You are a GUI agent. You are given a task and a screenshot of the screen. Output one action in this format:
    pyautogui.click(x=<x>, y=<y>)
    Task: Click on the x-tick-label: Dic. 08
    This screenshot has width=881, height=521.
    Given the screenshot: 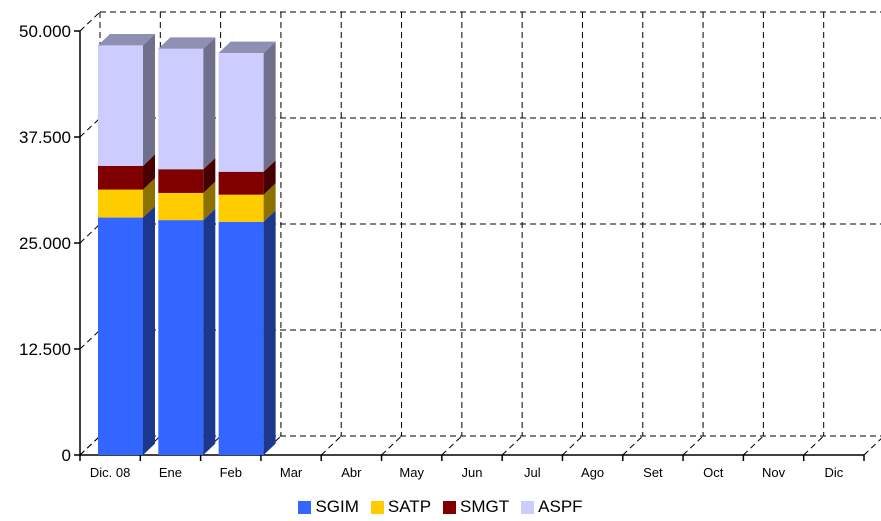 What is the action you would take?
    pyautogui.click(x=110, y=472)
    